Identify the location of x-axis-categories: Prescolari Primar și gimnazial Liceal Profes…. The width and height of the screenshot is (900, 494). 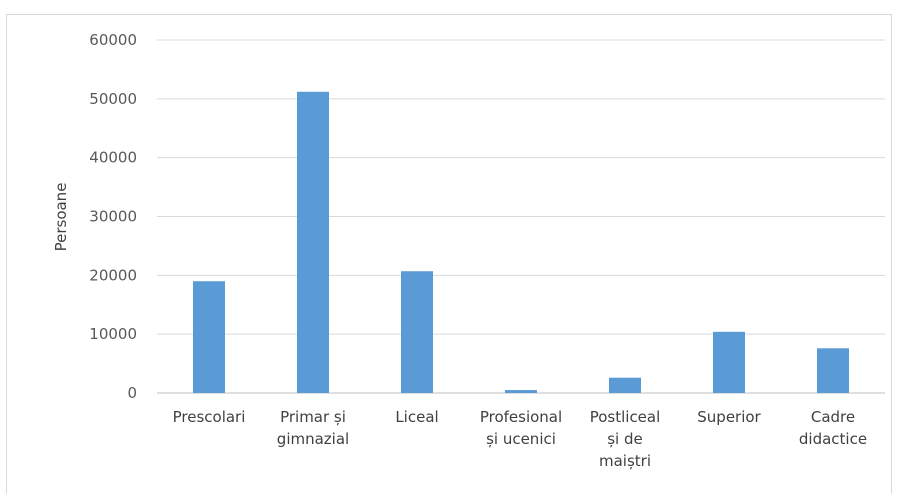
(520, 439).